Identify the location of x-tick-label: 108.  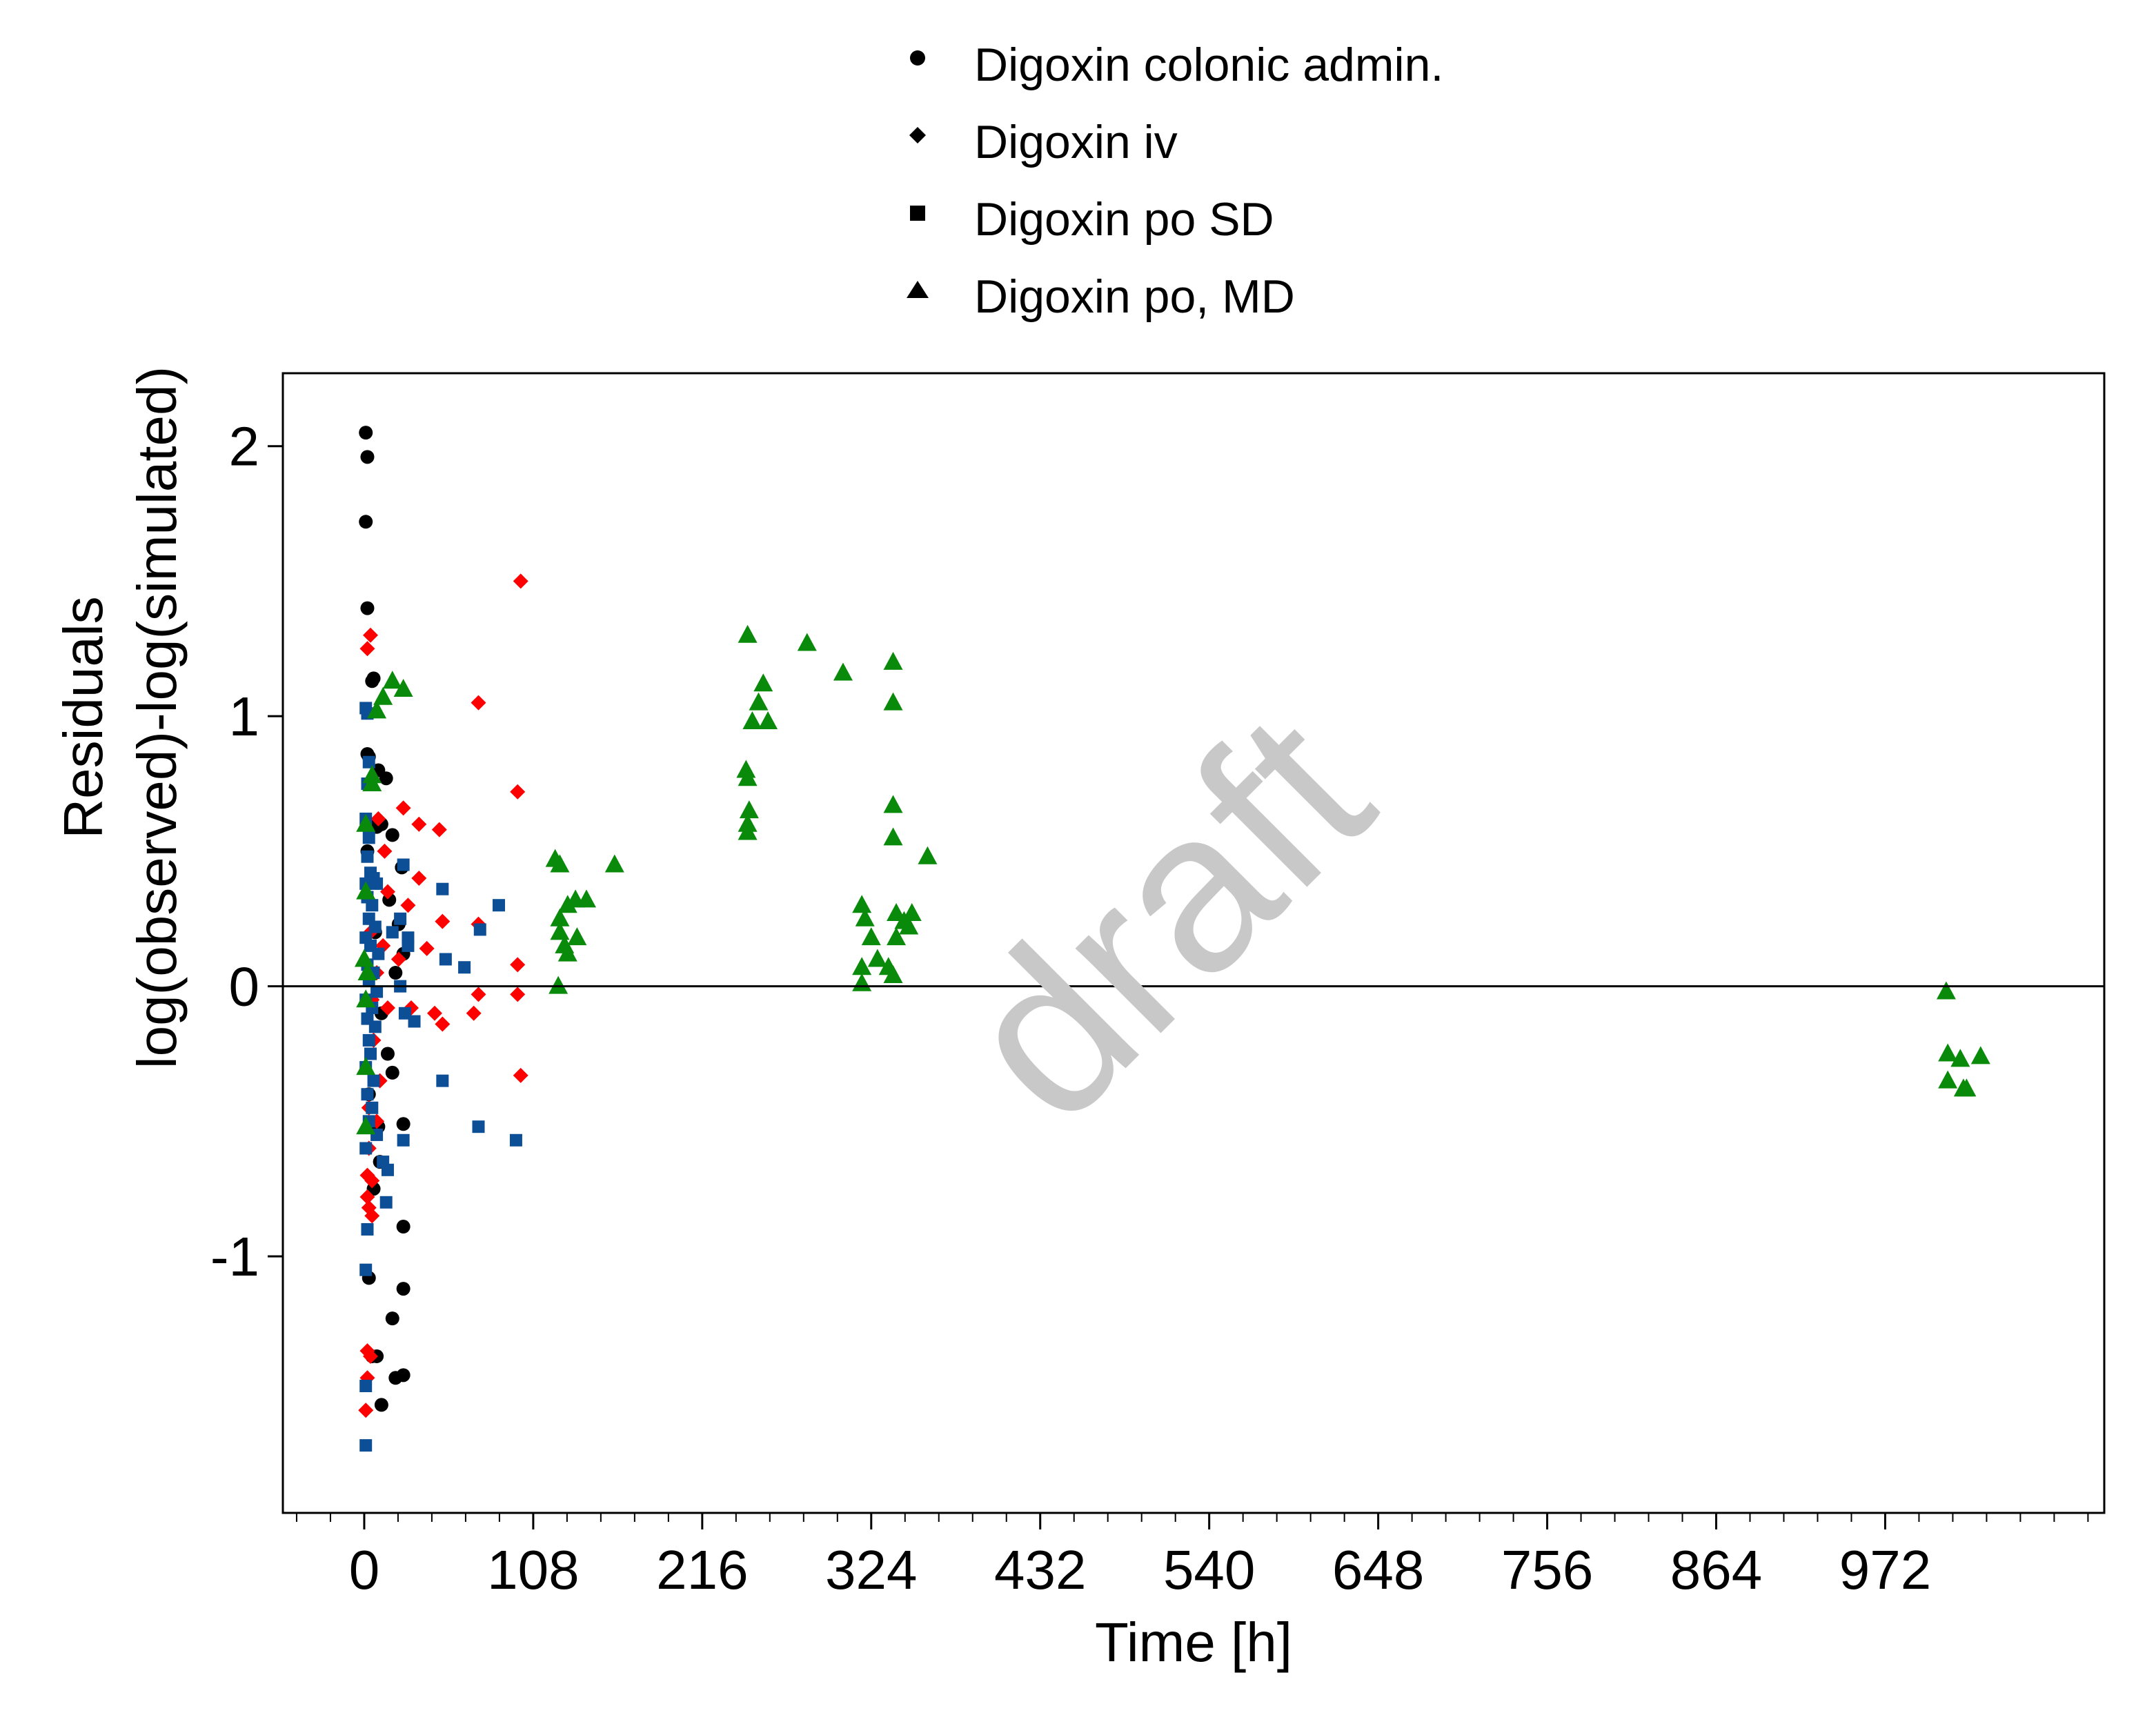
(533, 1570).